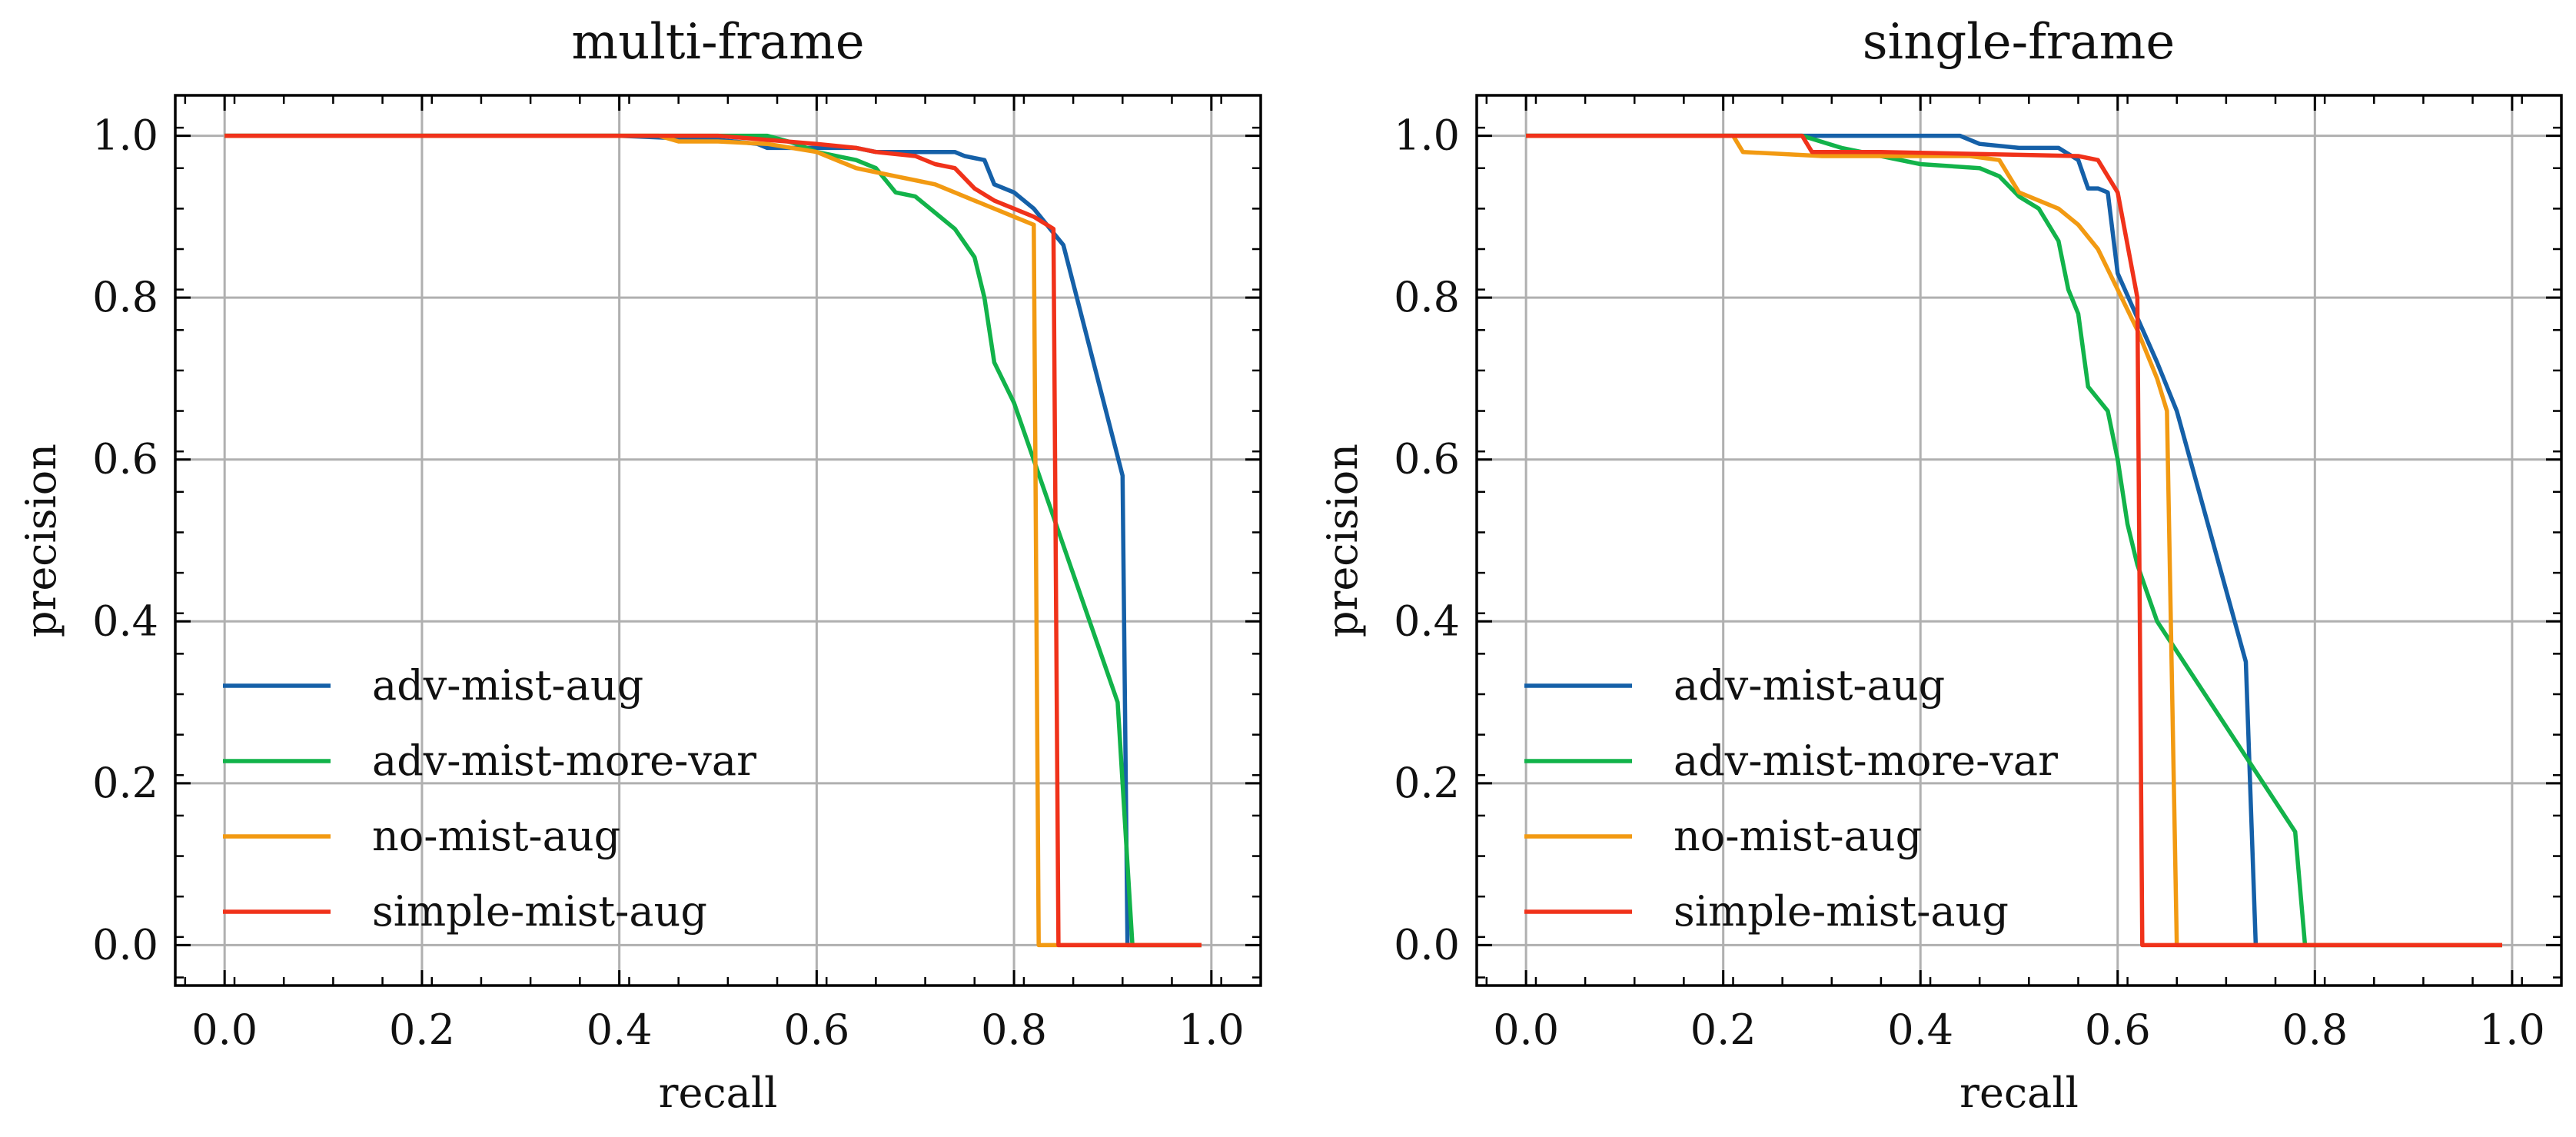  Describe the element at coordinates (2019, 42) in the screenshot. I see `chart-title: single-frame` at that location.